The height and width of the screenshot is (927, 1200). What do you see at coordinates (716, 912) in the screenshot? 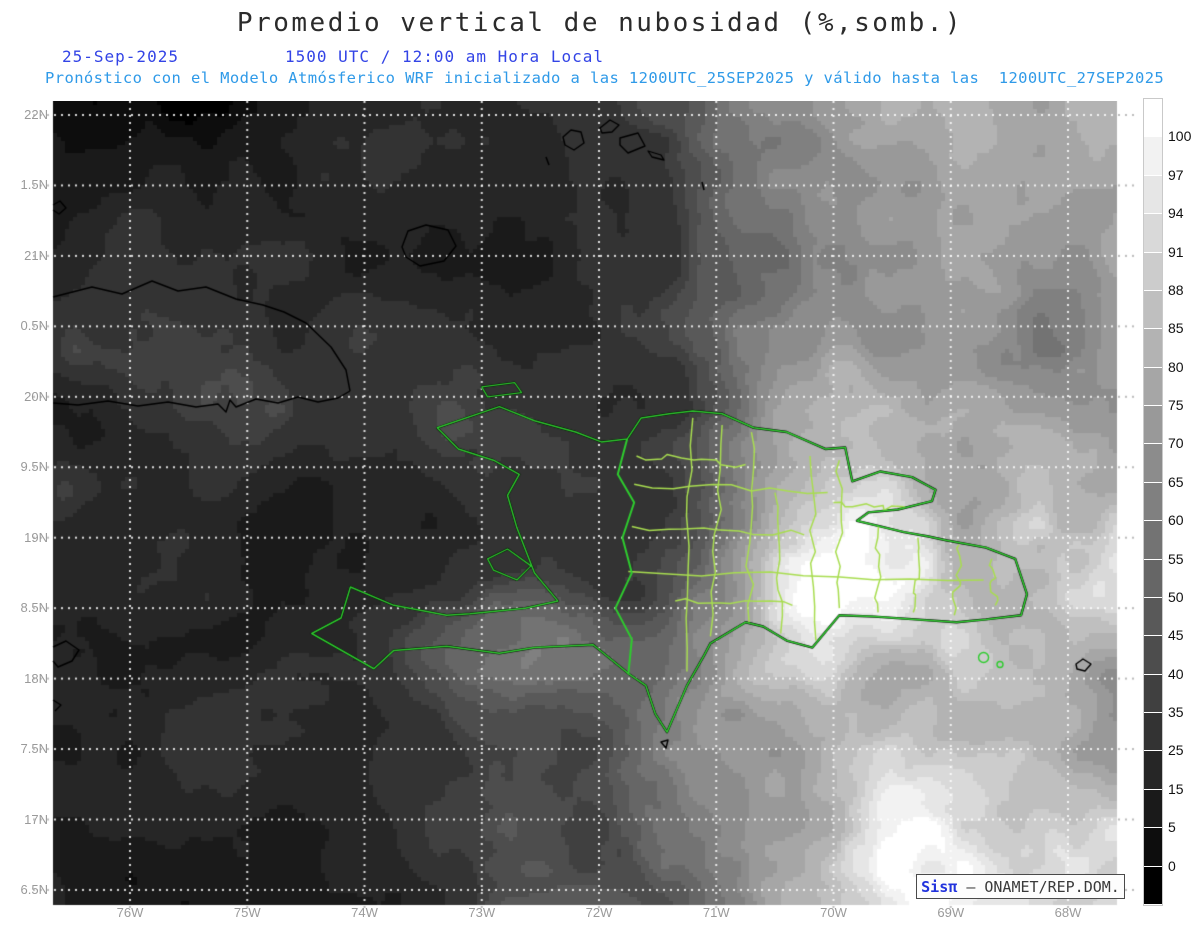
I see `lon-tick-label: 71W` at bounding box center [716, 912].